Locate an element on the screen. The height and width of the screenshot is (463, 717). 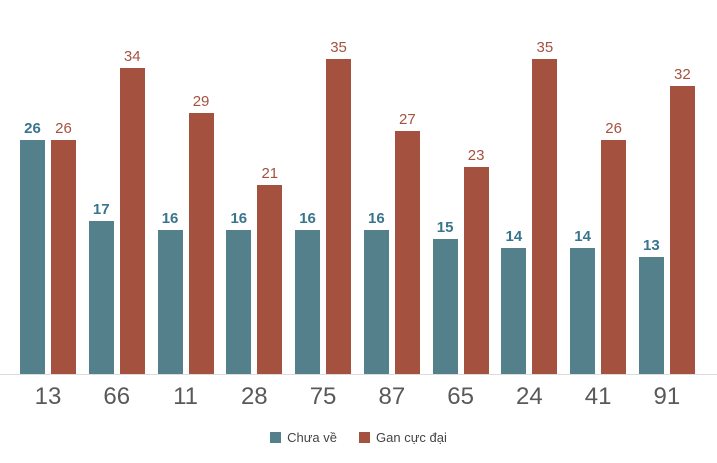
bar-group: 15 23 is located at coordinates (460, 261).